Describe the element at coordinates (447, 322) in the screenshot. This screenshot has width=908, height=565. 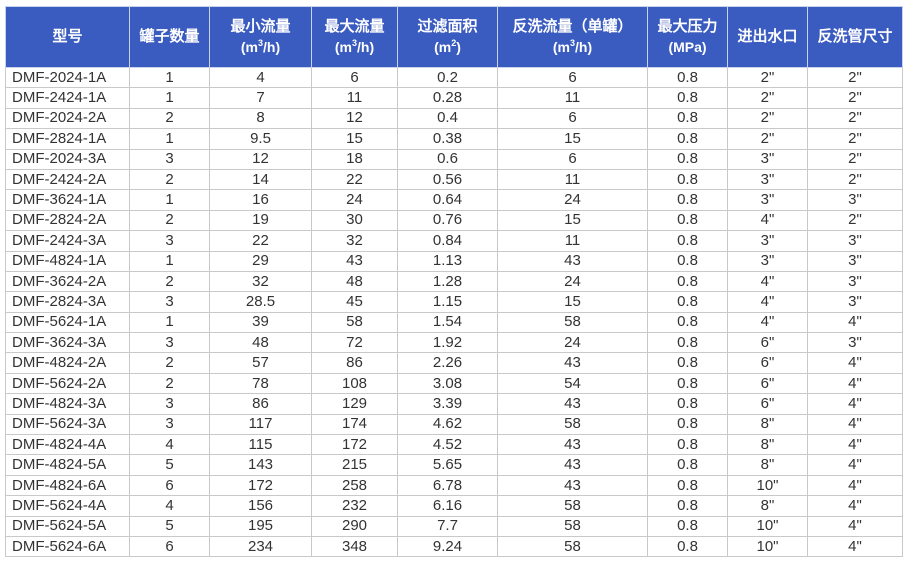
I see `table-cell: 1.54` at that location.